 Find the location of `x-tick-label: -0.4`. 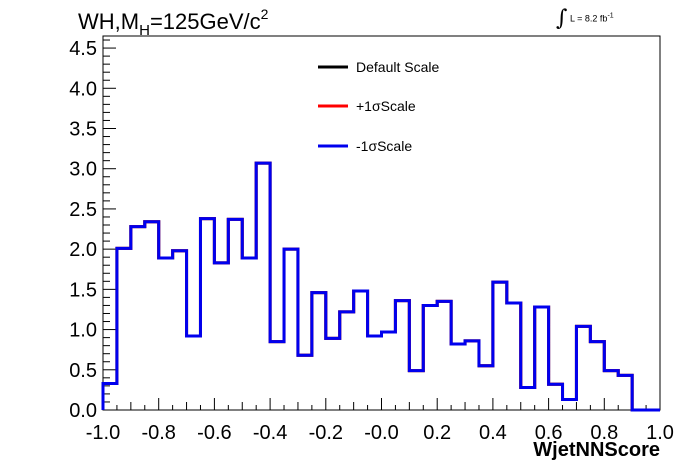

x-tick-label: -0.4 is located at coordinates (270, 433).